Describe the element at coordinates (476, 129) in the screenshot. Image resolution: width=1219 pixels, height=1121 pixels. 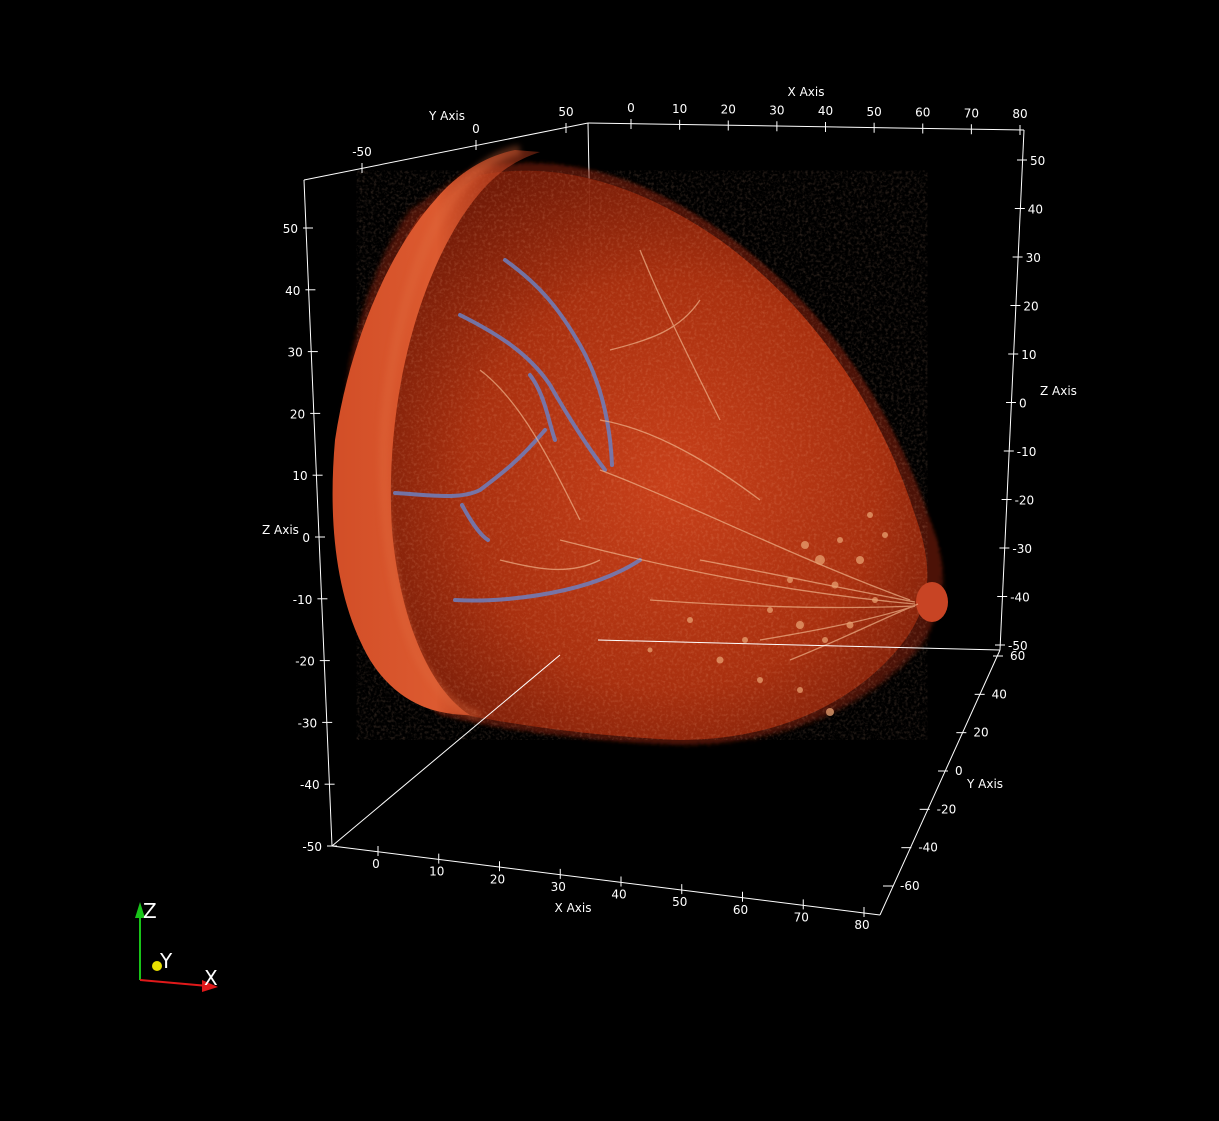
I see `y-top-tick-label: 0` at that location.